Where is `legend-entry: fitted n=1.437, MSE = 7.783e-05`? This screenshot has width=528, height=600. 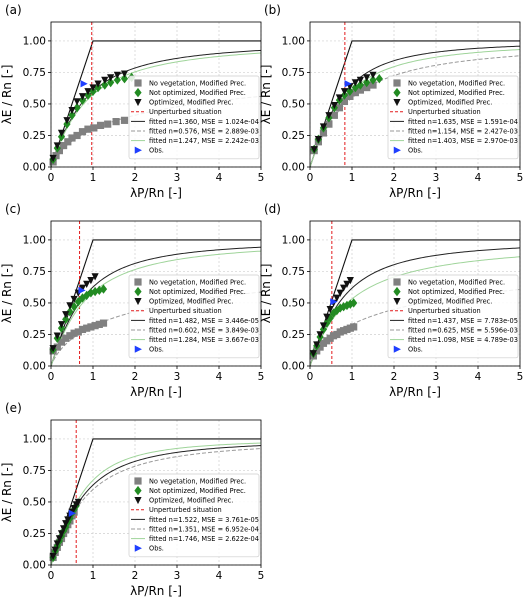 legend-entry: fitted n=1.437, MSE = 7.783e-05 is located at coordinates (463, 321).